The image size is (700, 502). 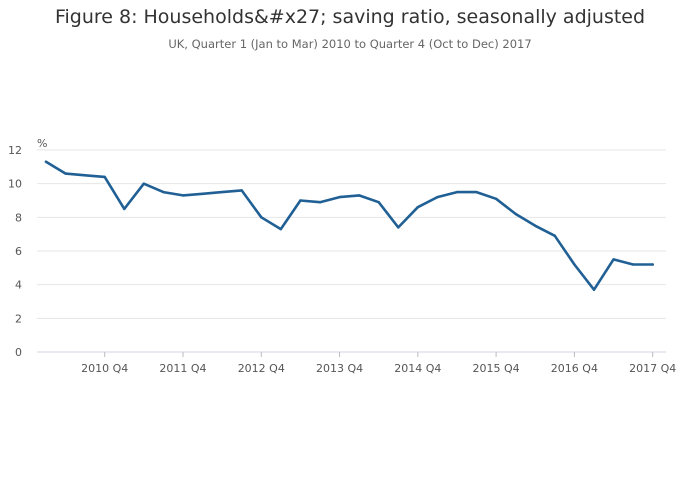 I want to click on y-axis-unit-label: %, so click(x=42, y=143).